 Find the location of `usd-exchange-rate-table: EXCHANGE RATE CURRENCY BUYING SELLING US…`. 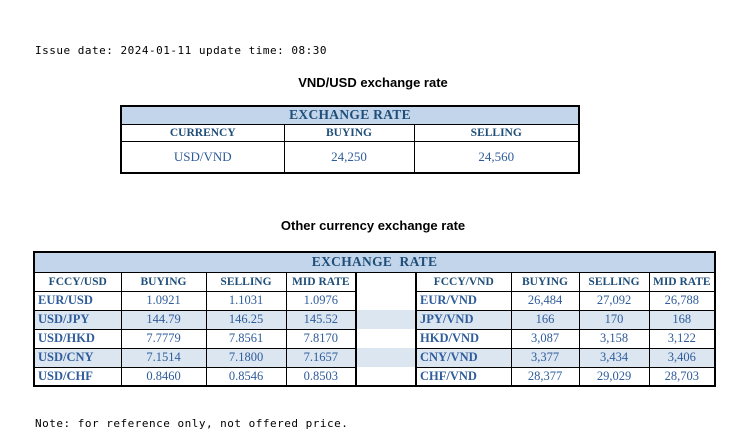

usd-exchange-rate-table: EXCHANGE RATE CURRENCY BUYING SELLING US… is located at coordinates (350, 139).